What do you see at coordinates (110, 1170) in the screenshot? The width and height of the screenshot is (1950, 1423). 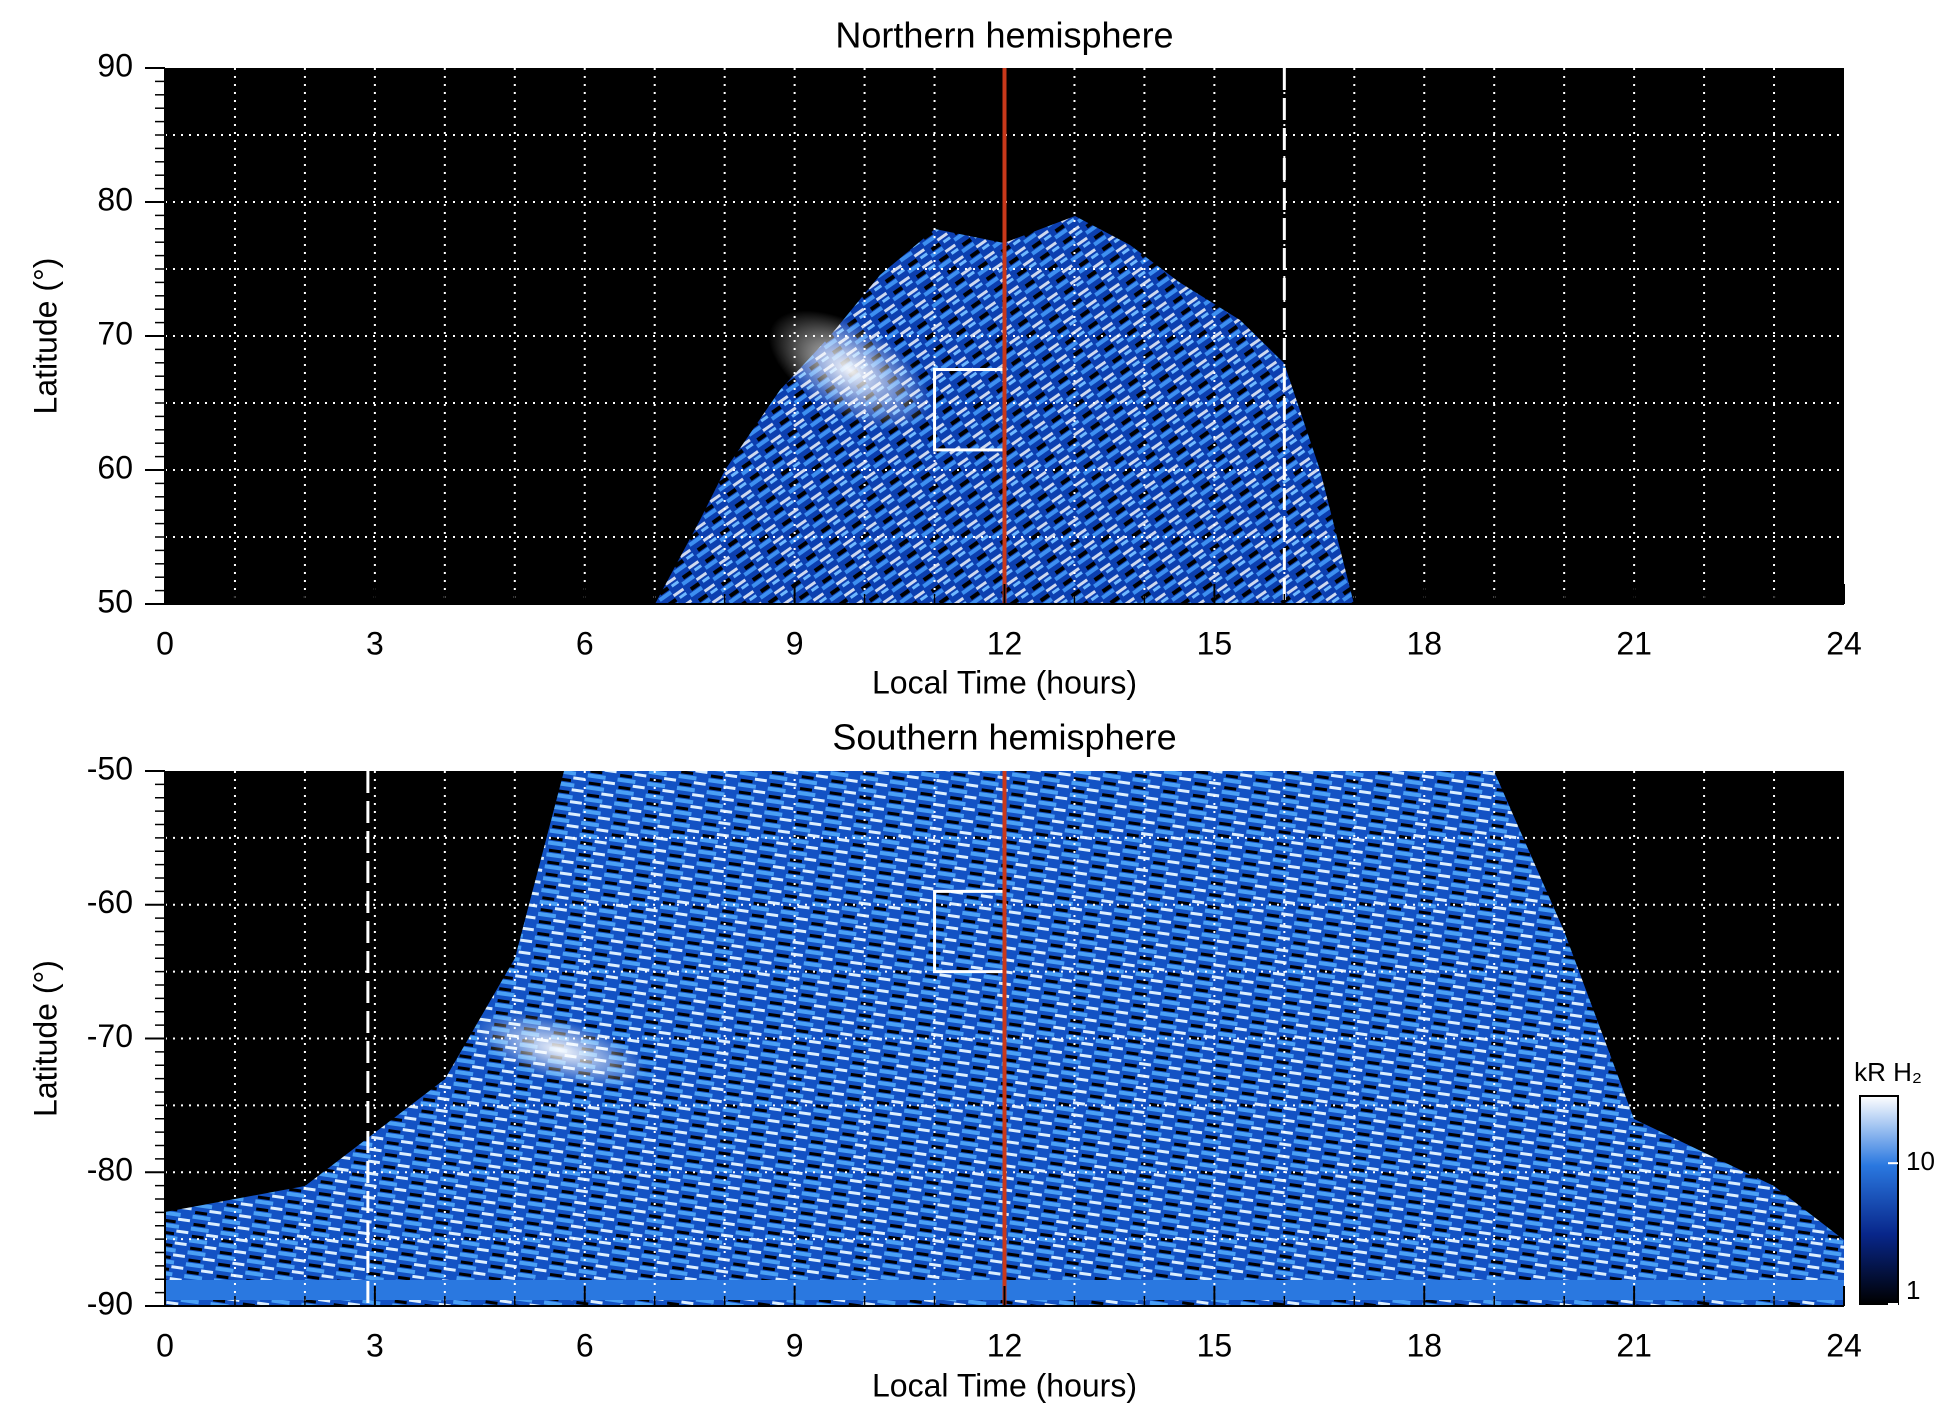 I see `y-tick-label: -80` at bounding box center [110, 1170].